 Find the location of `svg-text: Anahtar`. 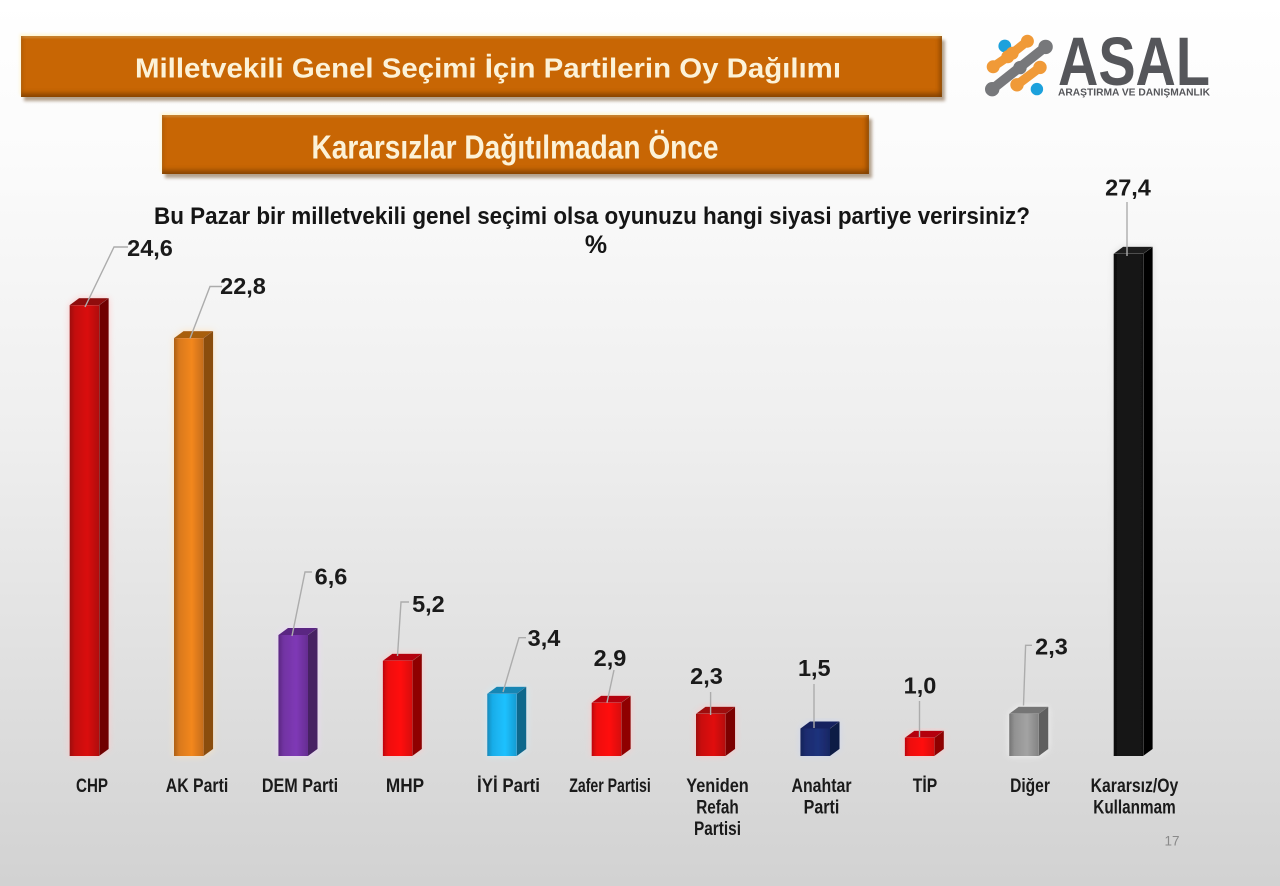

svg-text: Anahtar is located at coordinates (822, 786).